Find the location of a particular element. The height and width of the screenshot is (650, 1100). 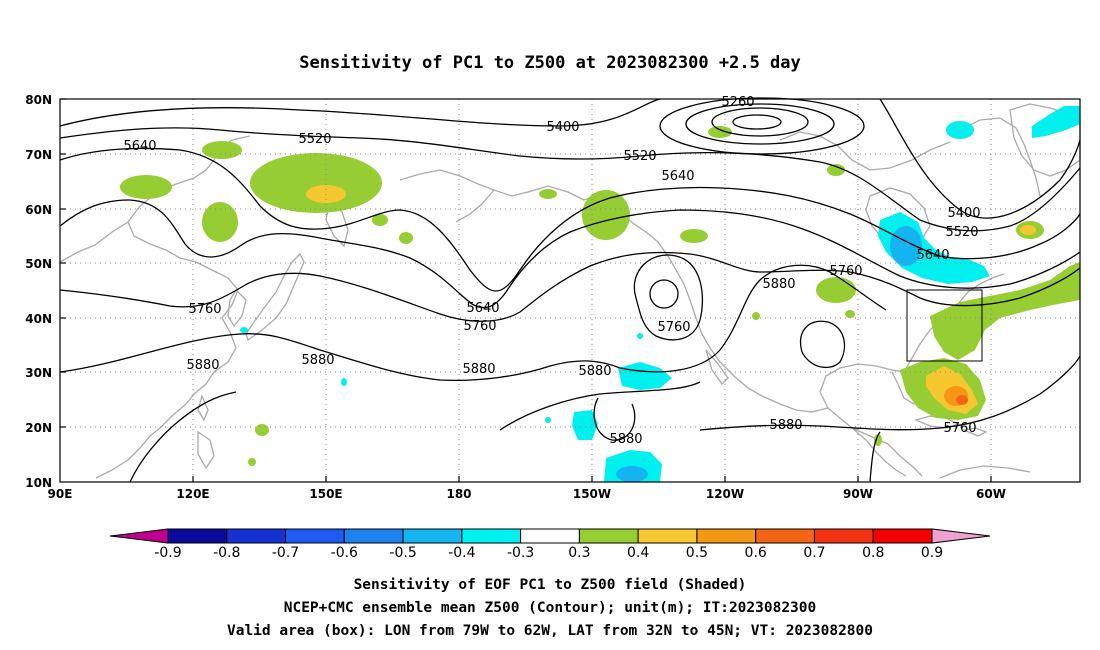

colorbar-neg-tip is located at coordinates (139, 536).